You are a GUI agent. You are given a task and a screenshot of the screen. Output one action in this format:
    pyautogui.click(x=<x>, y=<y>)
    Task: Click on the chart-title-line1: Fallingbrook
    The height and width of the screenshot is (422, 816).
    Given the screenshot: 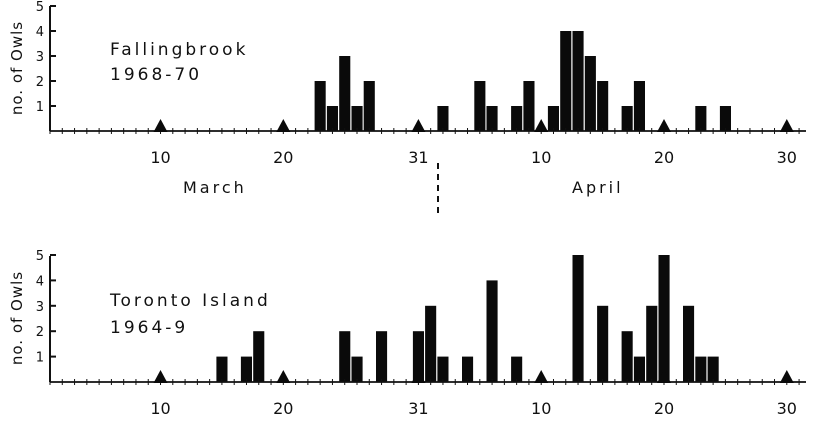 What is the action you would take?
    pyautogui.click(x=179, y=50)
    